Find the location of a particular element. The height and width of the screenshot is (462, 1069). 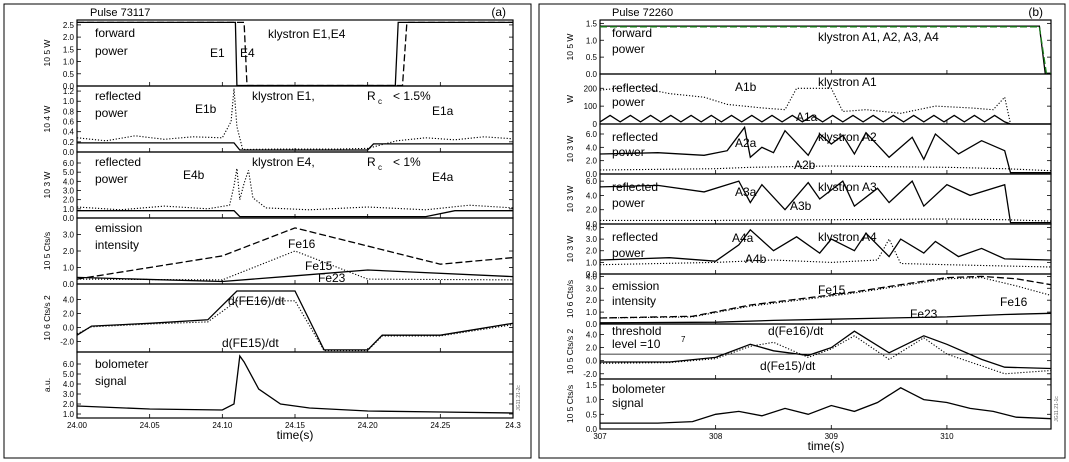

series-d-fe15-dt is located at coordinates (295, 326).